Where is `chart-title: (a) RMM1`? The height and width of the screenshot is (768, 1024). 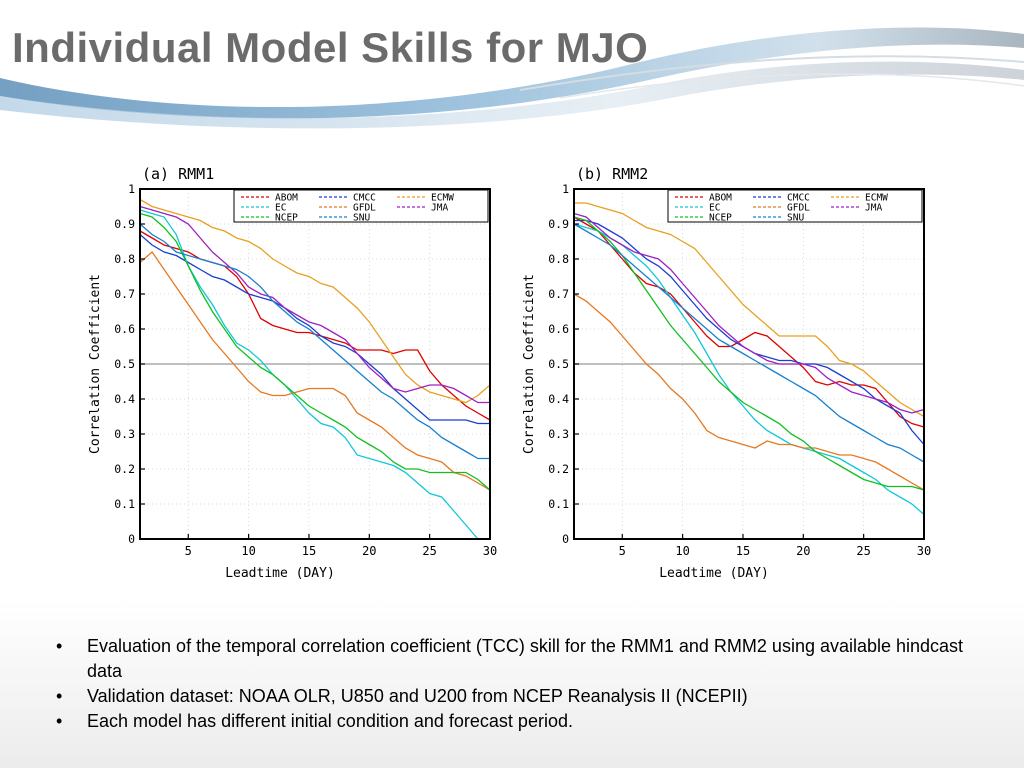
chart-title: (a) RMM1 is located at coordinates (178, 174).